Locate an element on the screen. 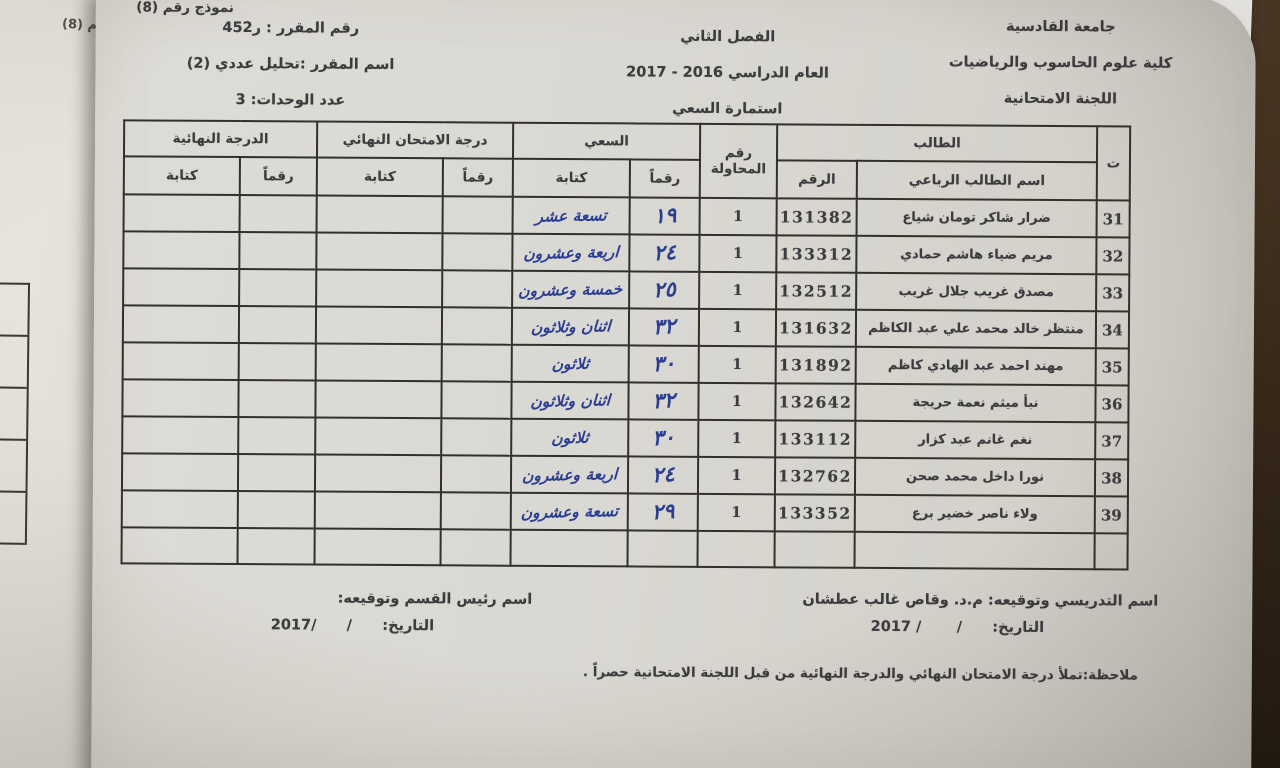 Image resolution: width=1280 pixels, height=768 pixels. col-group-sai: السعي is located at coordinates (606, 141).